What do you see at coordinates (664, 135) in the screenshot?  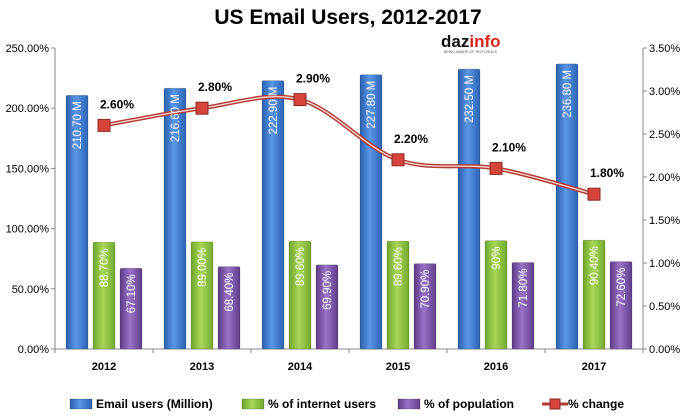 I see `right-axis-tick-label: 2.50%` at bounding box center [664, 135].